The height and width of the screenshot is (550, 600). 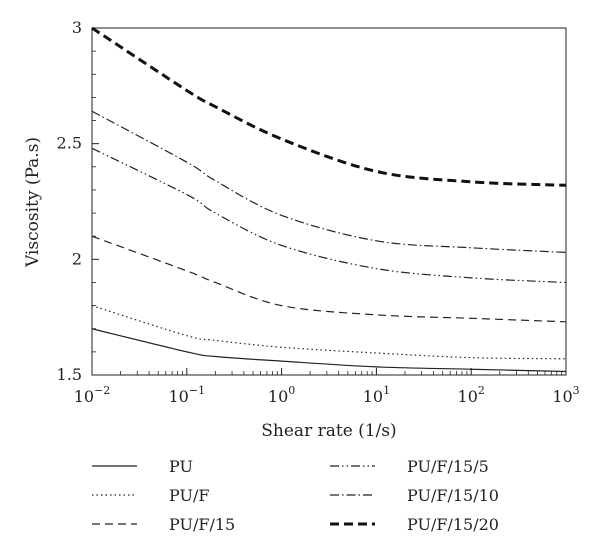 I want to click on y-axis-ticks: 1.5 2 2.5 3, so click(x=78, y=201).